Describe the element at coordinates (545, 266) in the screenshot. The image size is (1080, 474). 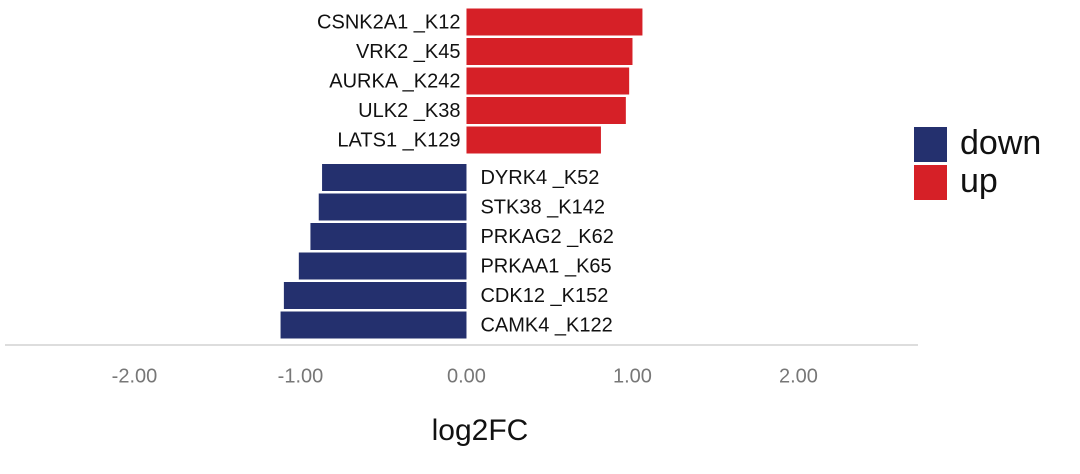
I see `y-tick-label: PRKAA1 _K65` at that location.